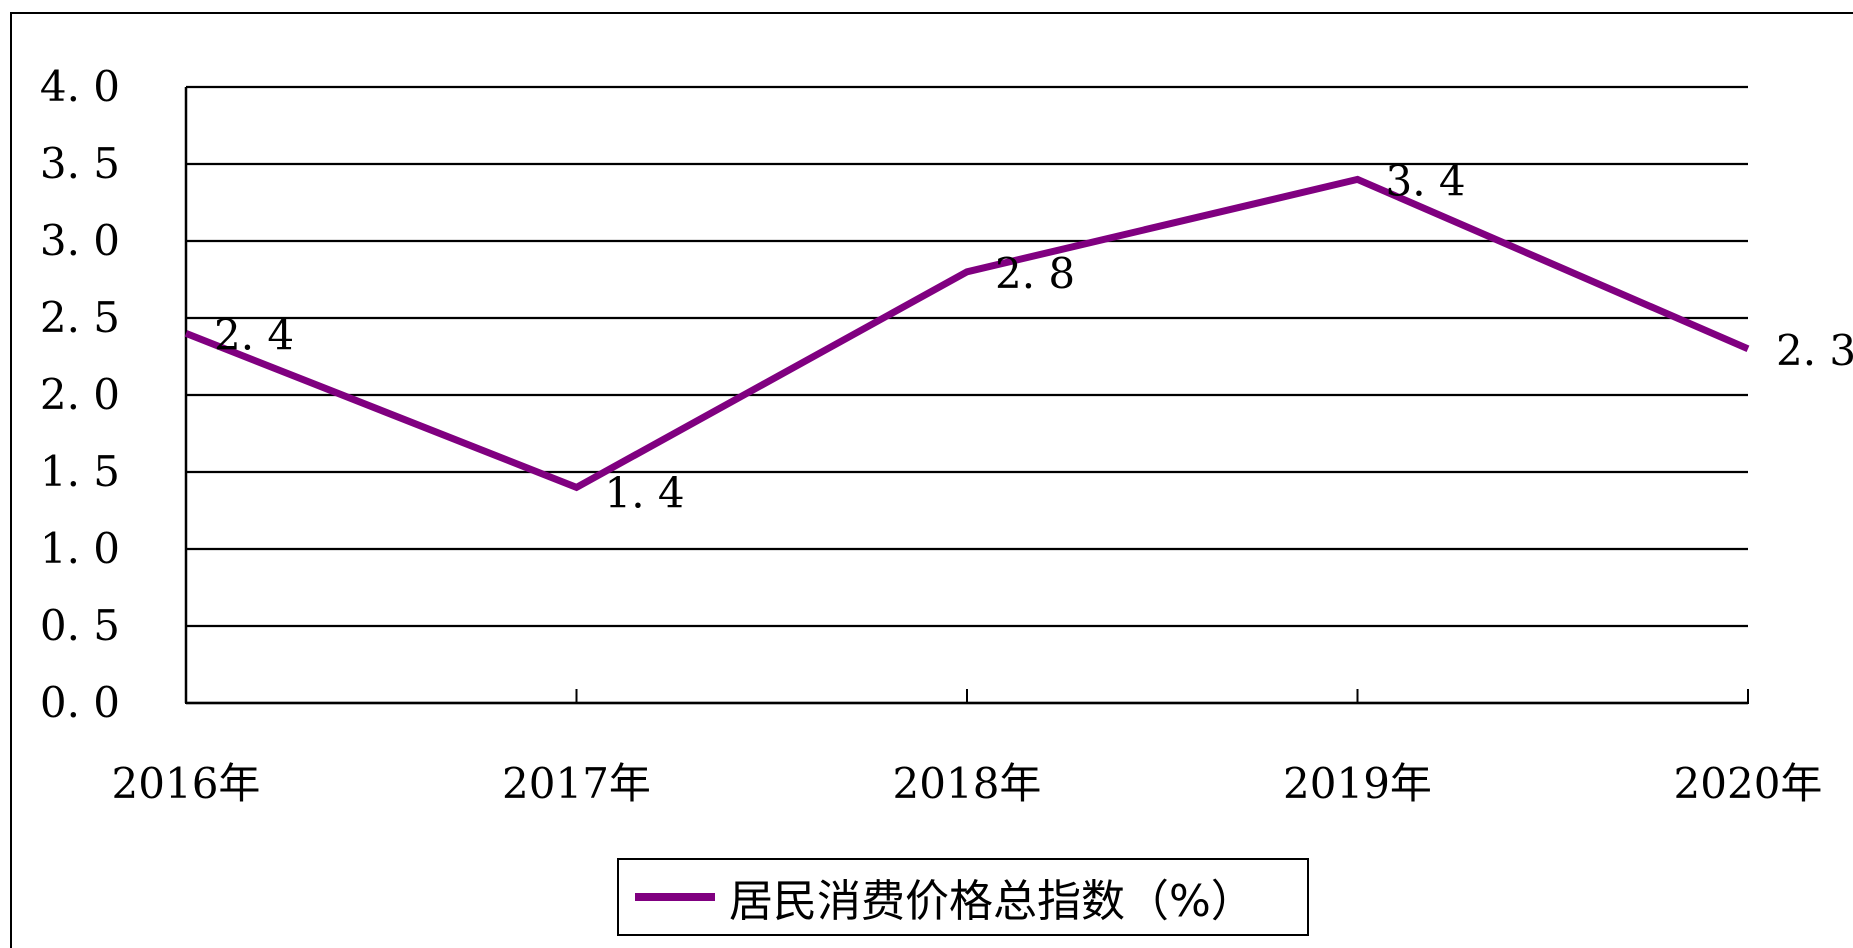  I want to click on y-tick-label: 2. 0, so click(80, 394).